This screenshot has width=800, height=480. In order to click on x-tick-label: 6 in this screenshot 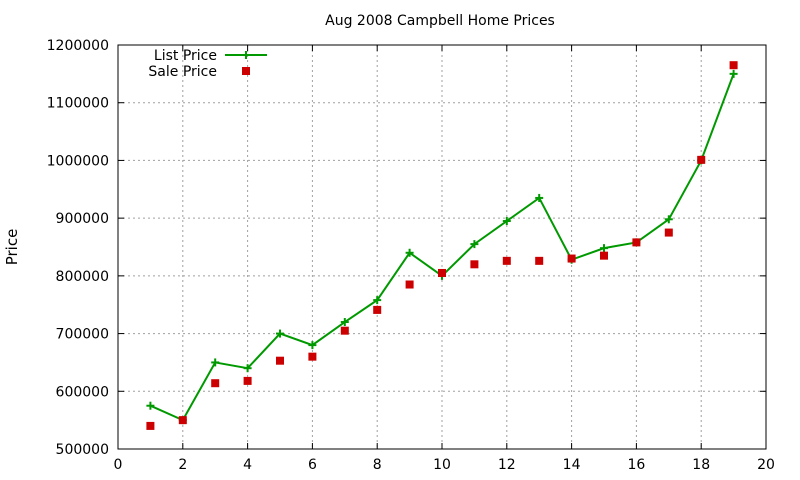, I will do `click(312, 465)`.